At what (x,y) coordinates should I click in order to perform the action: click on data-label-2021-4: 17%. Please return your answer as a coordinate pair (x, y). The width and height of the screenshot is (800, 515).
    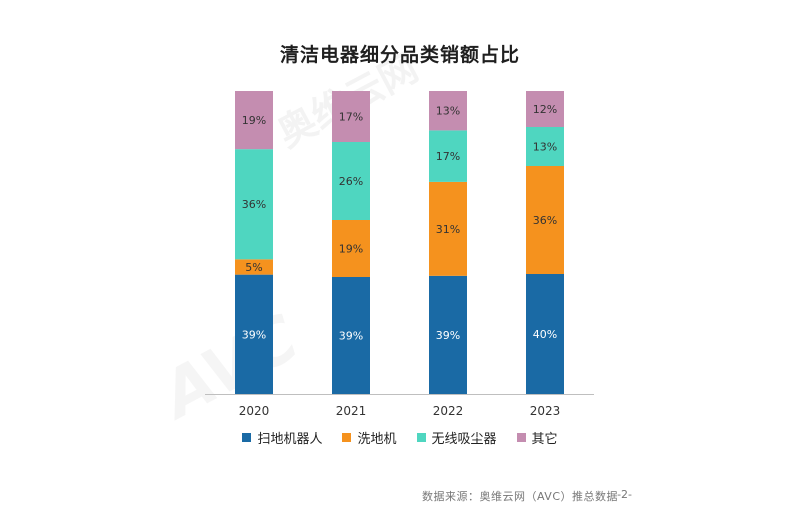
    Looking at the image, I should click on (351, 117).